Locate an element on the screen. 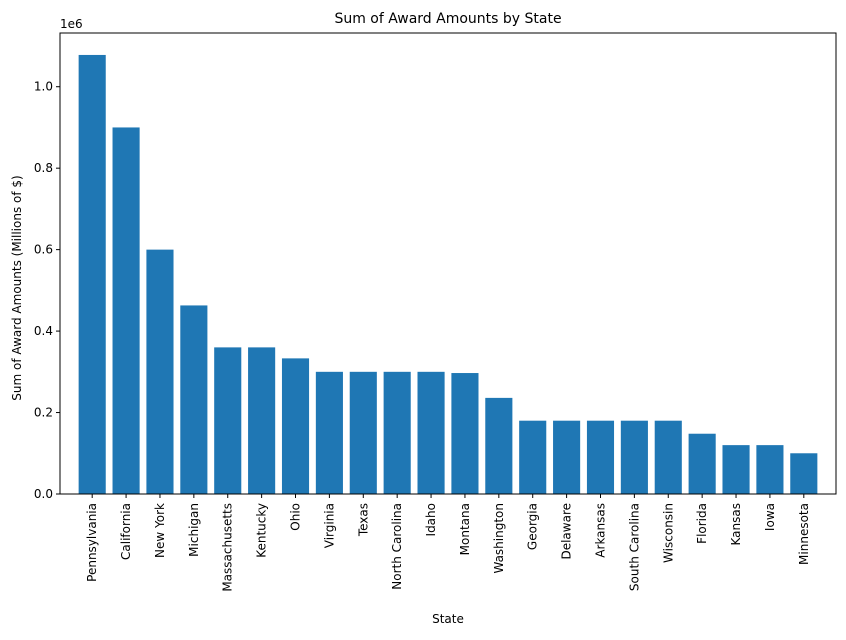 The width and height of the screenshot is (846, 640). y-axis-offset-label: 1e6 is located at coordinates (71, 24).